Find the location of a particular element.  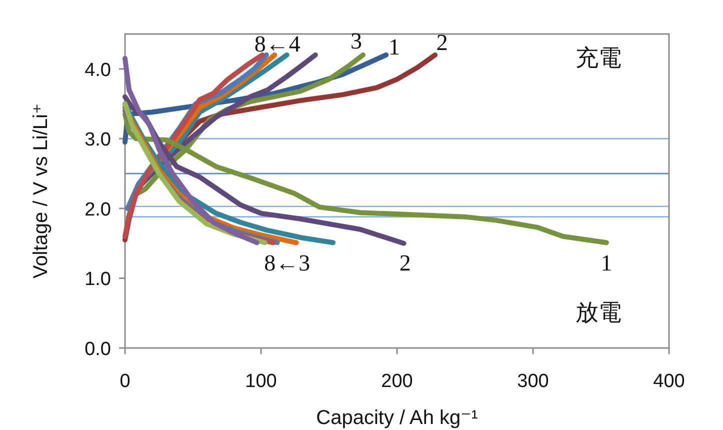

y-tick-label: 0.0 is located at coordinates (97, 349).